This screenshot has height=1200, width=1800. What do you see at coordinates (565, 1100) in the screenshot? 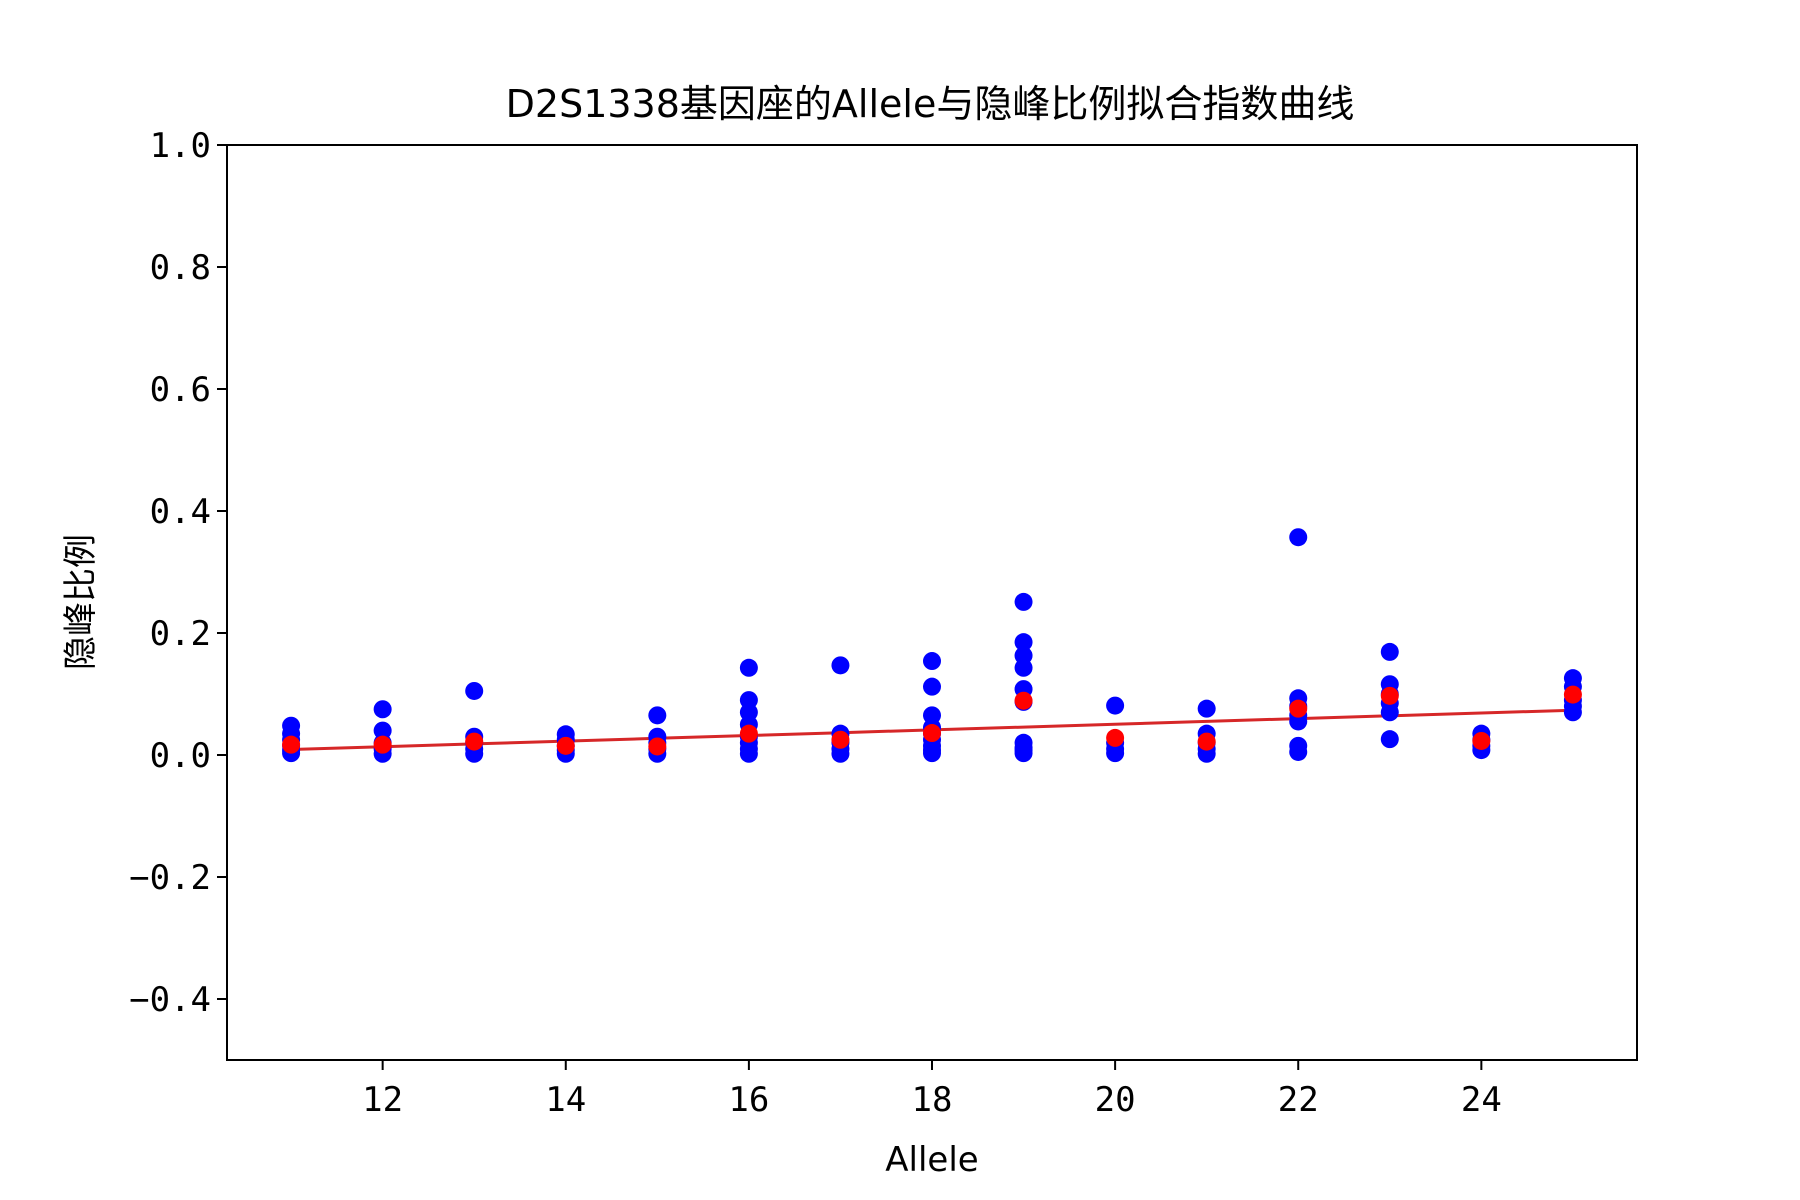
I see `x-tick-label: 14` at bounding box center [565, 1100].